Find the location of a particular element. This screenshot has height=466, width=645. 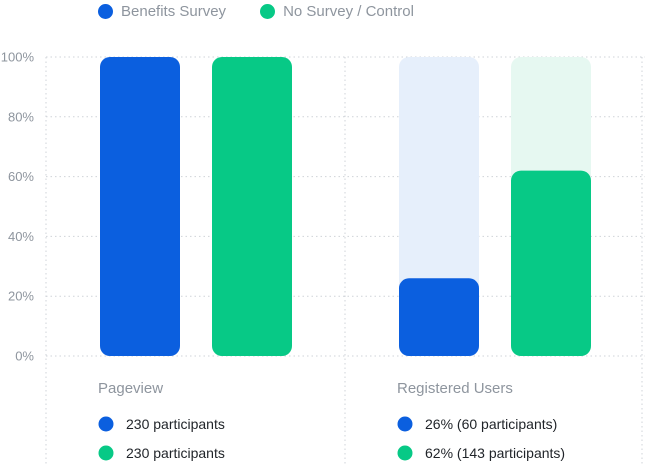

category-label: Pageview is located at coordinates (130, 388).